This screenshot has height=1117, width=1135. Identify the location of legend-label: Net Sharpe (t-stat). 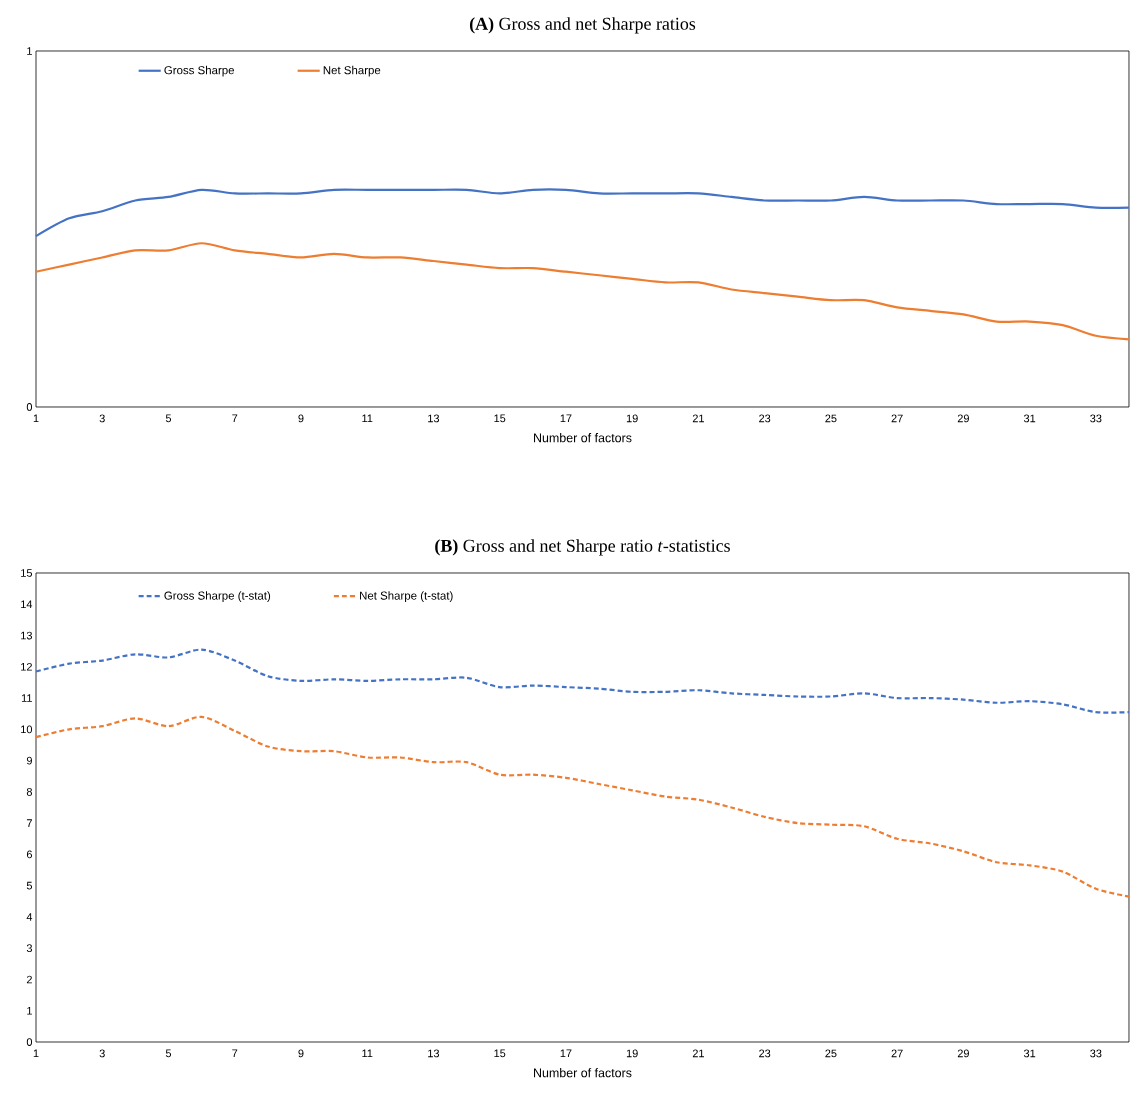
(406, 596).